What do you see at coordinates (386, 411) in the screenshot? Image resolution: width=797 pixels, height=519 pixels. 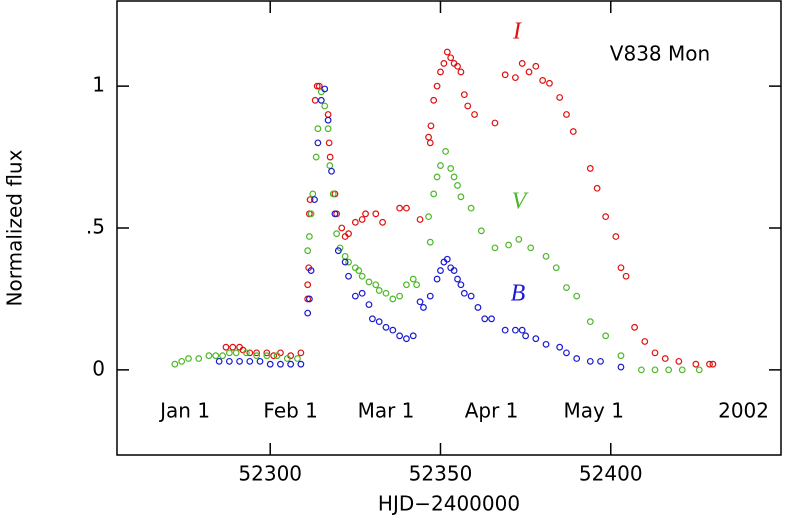 I see `date-label: Mar 1` at bounding box center [386, 411].